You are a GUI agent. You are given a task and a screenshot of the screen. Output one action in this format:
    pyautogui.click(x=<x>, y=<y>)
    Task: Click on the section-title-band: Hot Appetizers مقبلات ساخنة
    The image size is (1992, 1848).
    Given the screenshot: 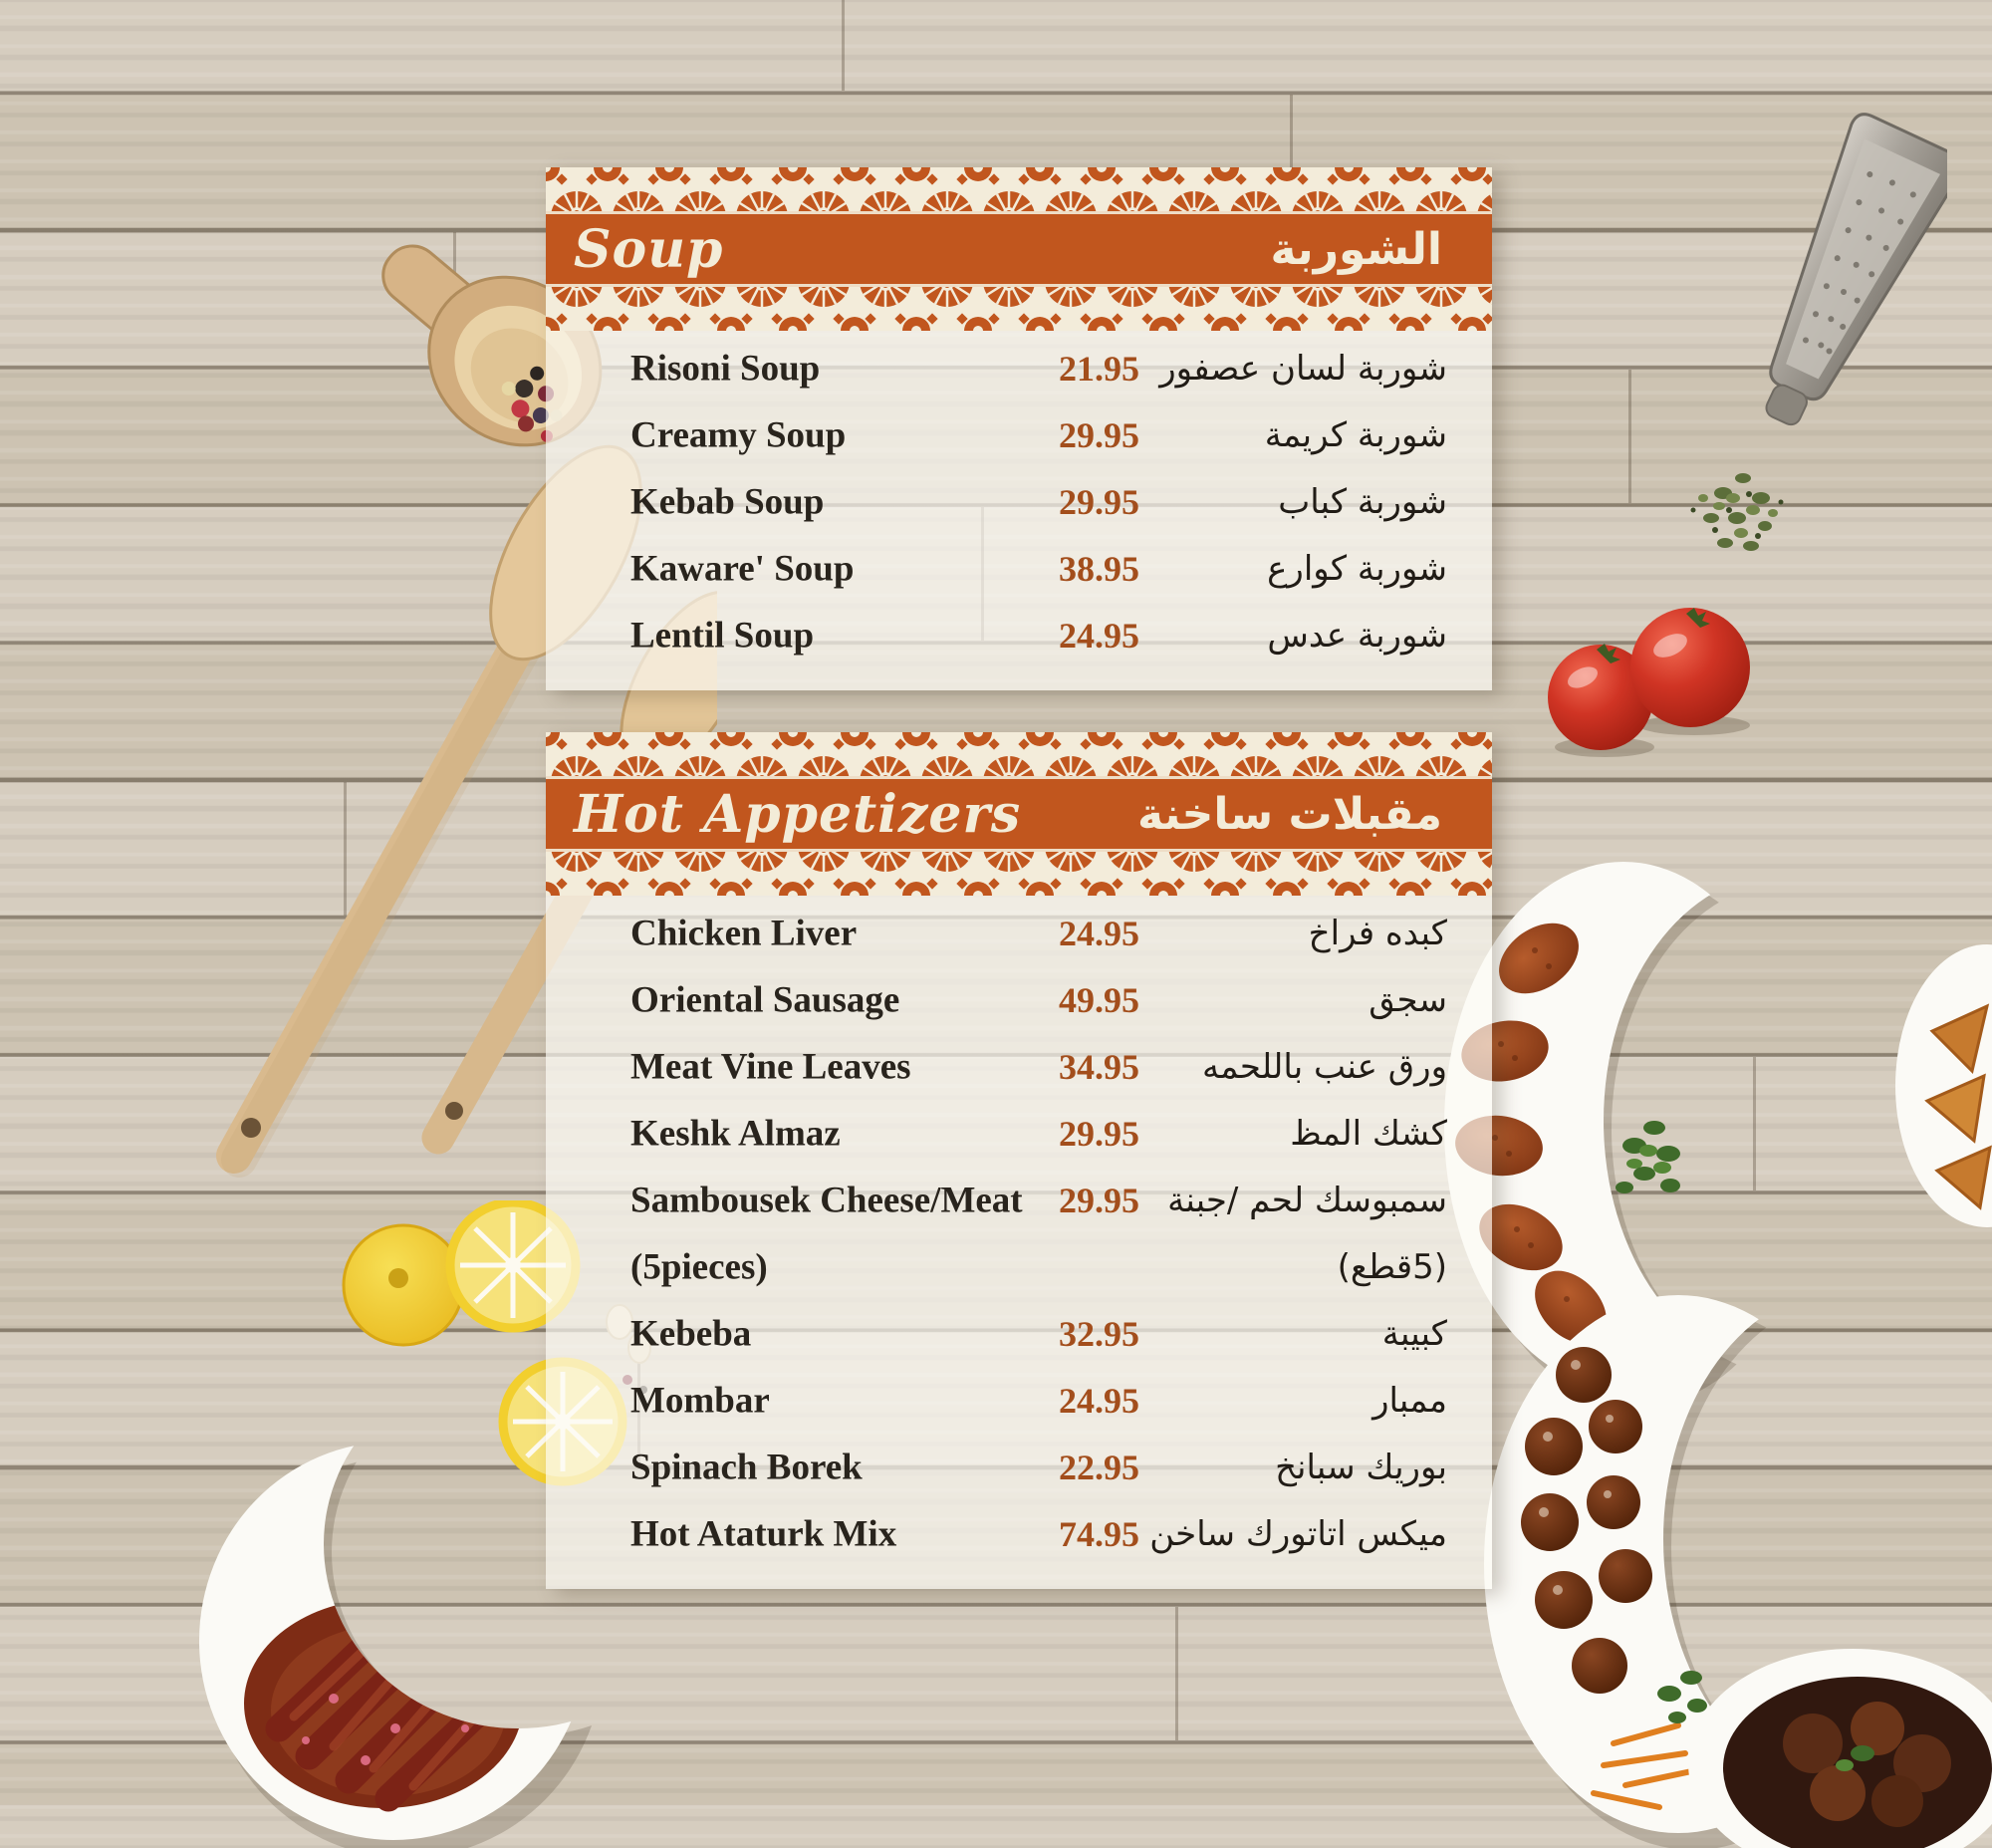 What is the action you would take?
    pyautogui.click(x=1019, y=814)
    